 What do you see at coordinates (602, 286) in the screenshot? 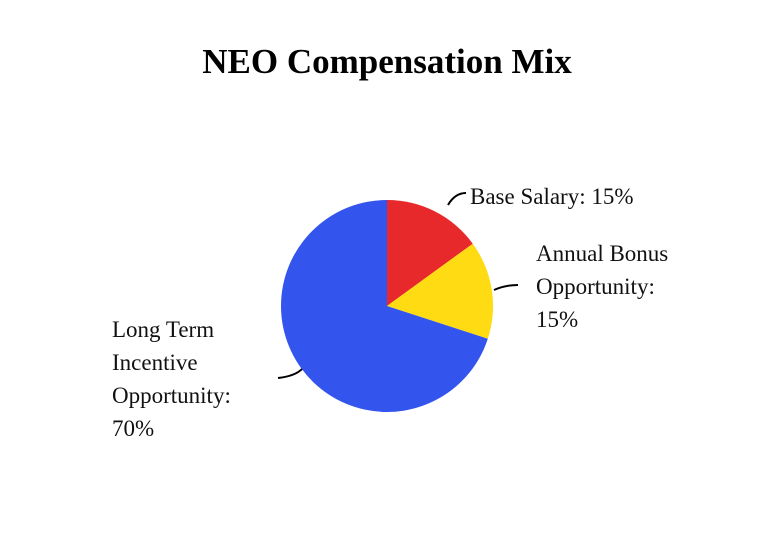
I see `slice-label: Annual Bonus Opportunity: 15%` at bounding box center [602, 286].